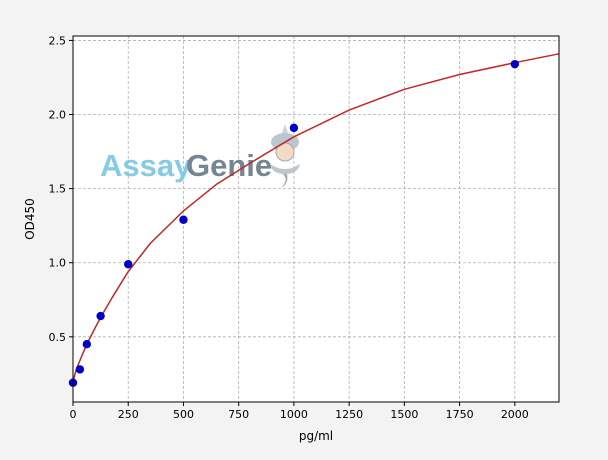  Describe the element at coordinates (58, 263) in the screenshot. I see `y-tick-label: 1.0` at that location.